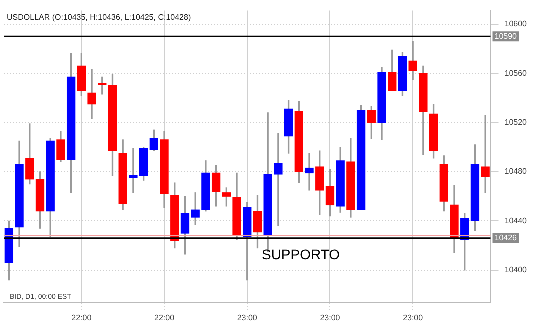 This screenshot has height=326, width=533. What do you see at coordinates (506, 36) in the screenshot?
I see `ref-line-label: 10590` at bounding box center [506, 36].